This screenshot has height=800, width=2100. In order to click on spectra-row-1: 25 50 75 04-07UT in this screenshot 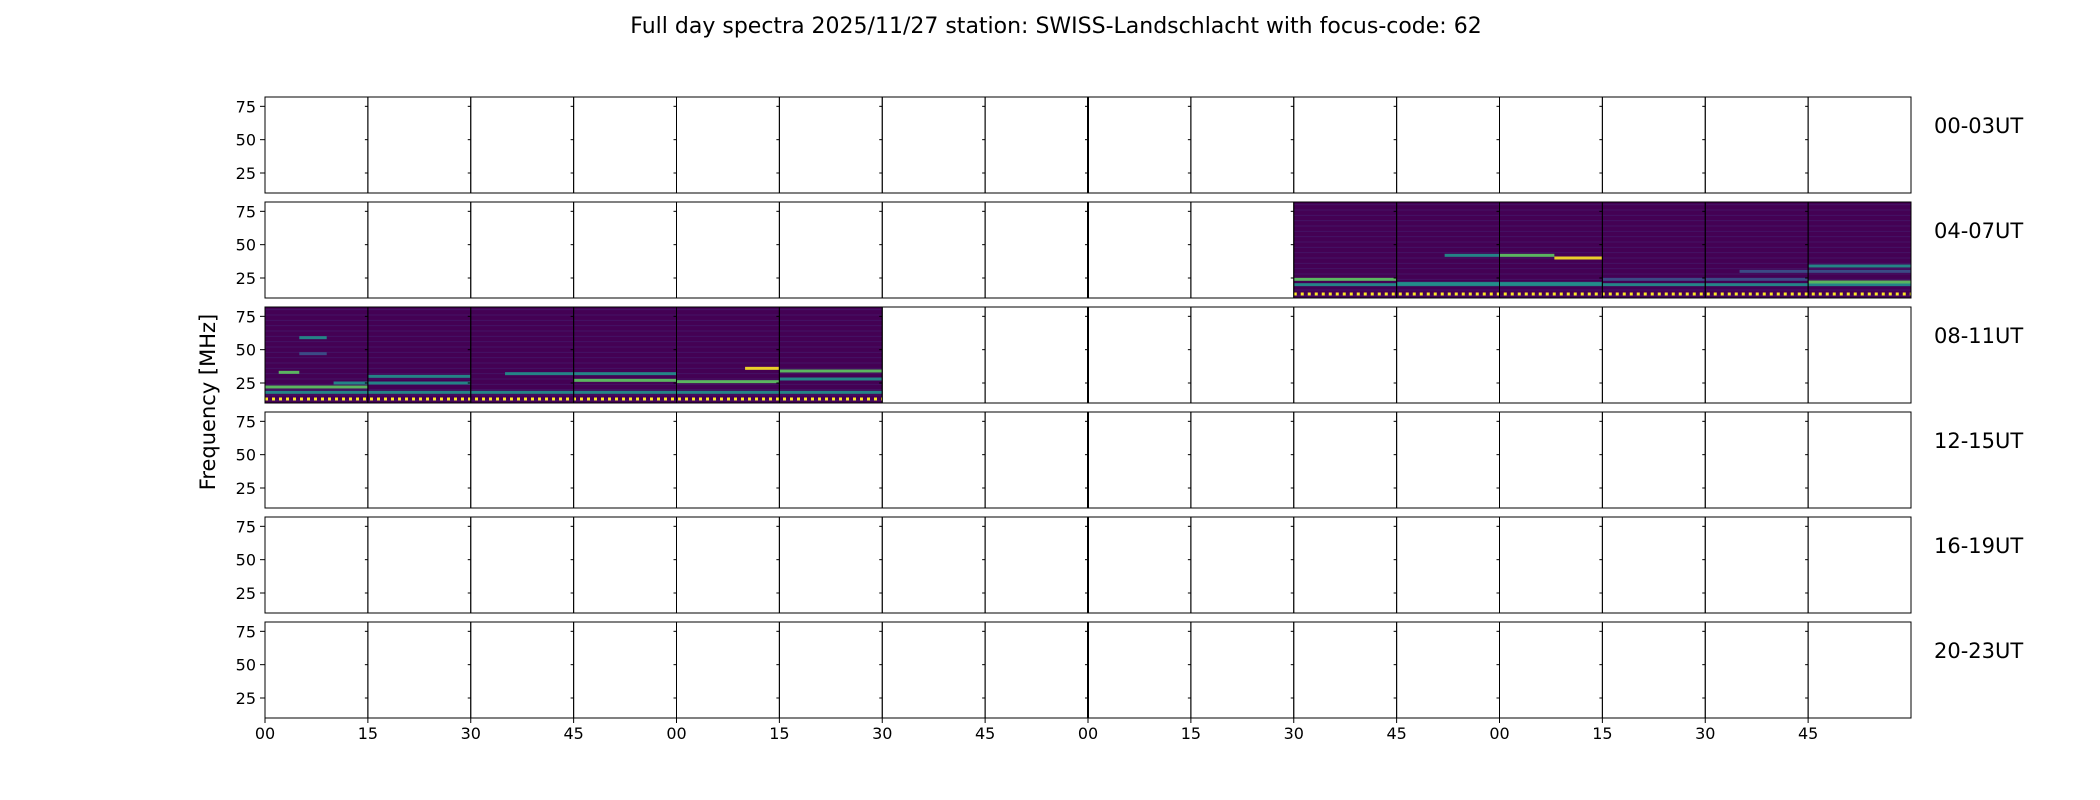, I will do `click(1129, 250)`.